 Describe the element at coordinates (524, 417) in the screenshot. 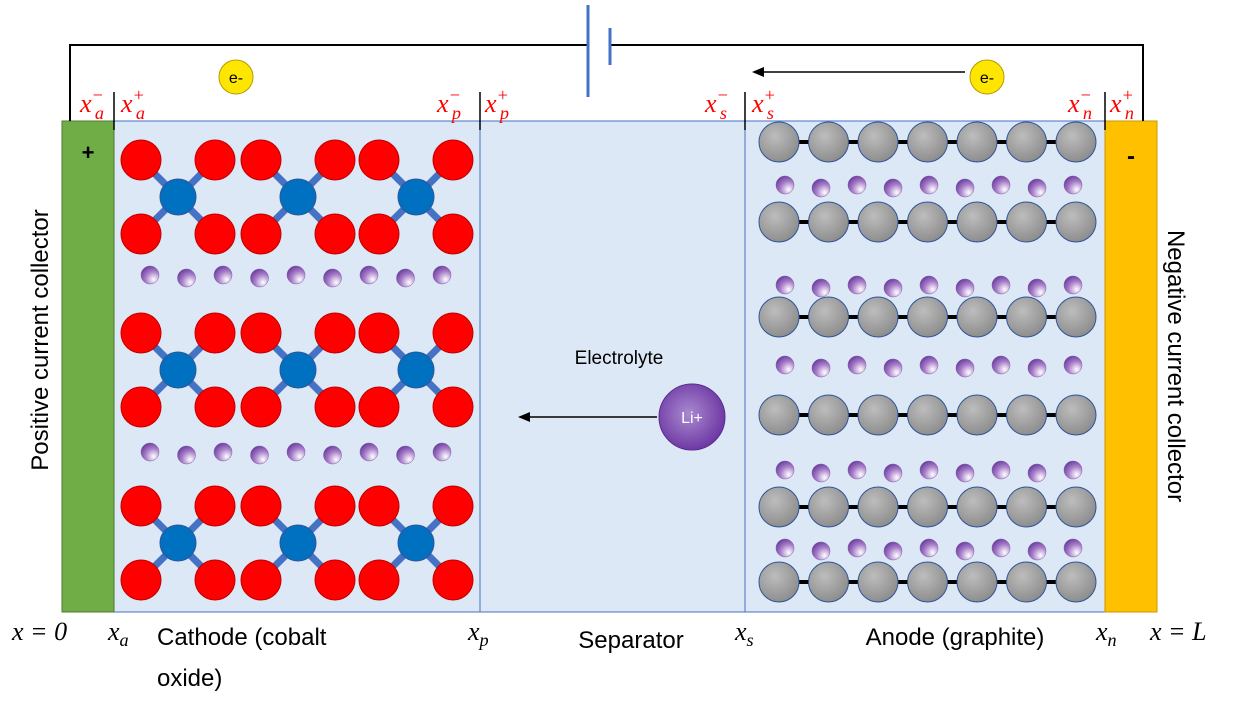

I see `arrowhead` at that location.